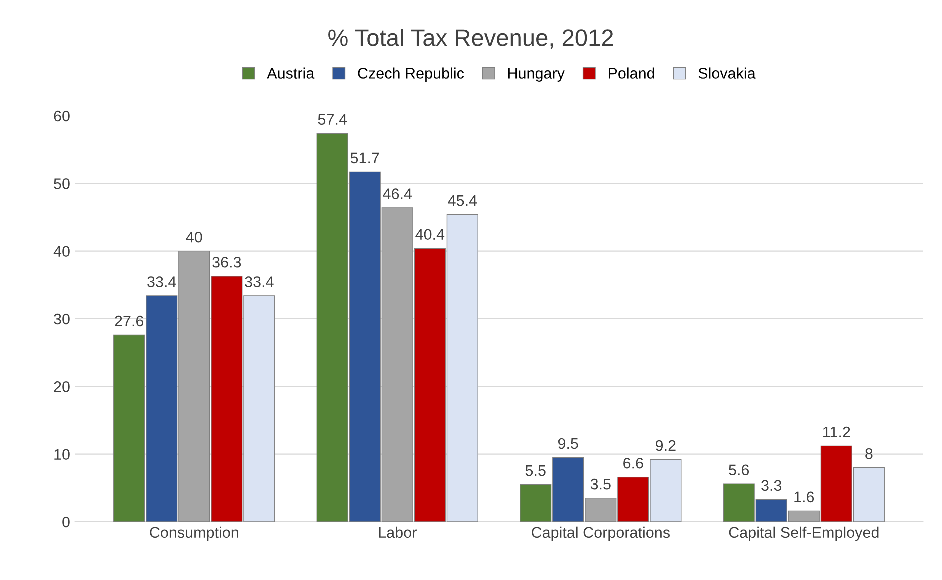 This screenshot has height=580, width=942. Describe the element at coordinates (194, 237) in the screenshot. I see `data-label: 40` at that location.